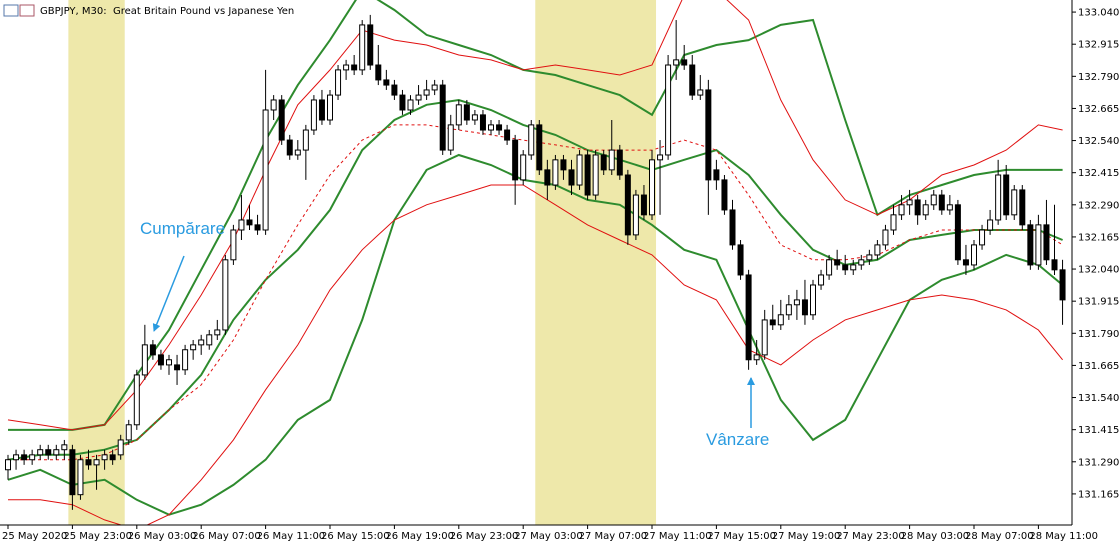 The height and width of the screenshot is (545, 1120). What do you see at coordinates (168, 293) in the screenshot?
I see `annotation-arrow` at bounding box center [168, 293].